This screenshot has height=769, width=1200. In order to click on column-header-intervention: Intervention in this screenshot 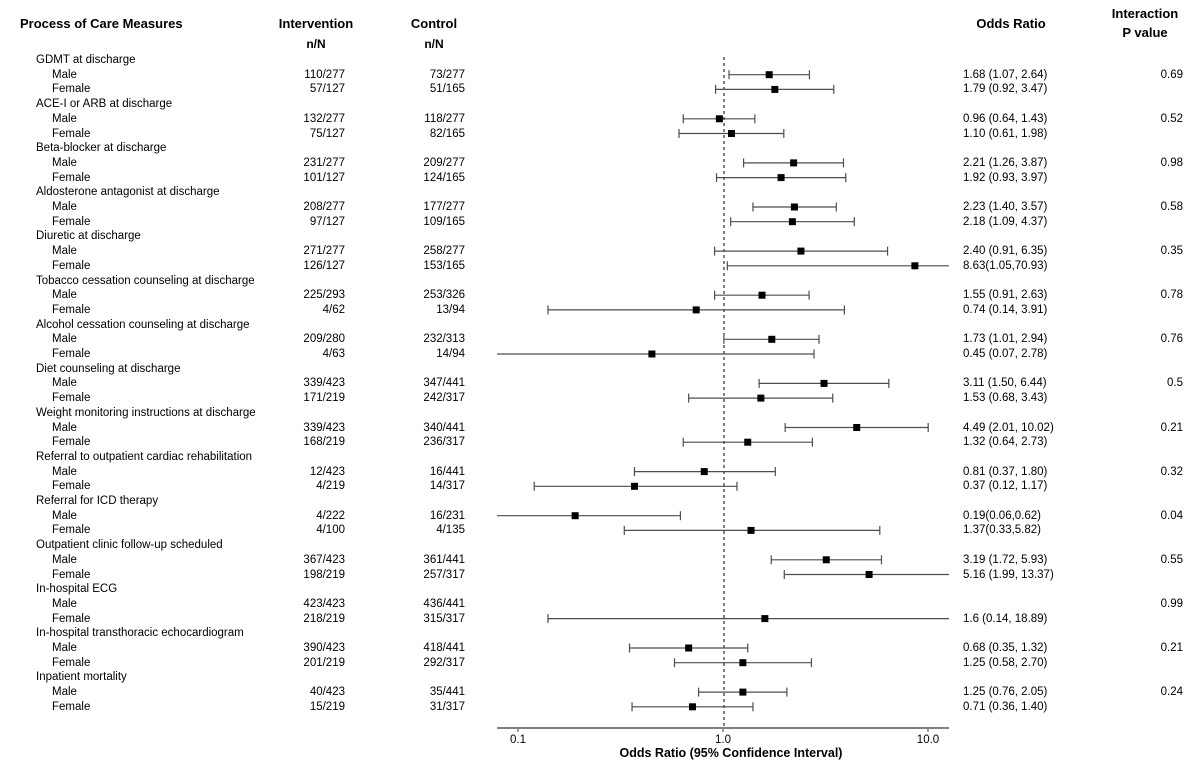, I will do `click(316, 23)`.